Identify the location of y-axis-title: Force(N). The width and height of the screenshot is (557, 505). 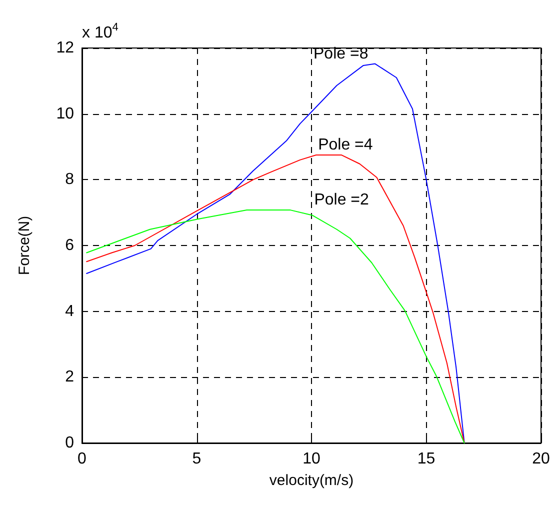
(24, 246).